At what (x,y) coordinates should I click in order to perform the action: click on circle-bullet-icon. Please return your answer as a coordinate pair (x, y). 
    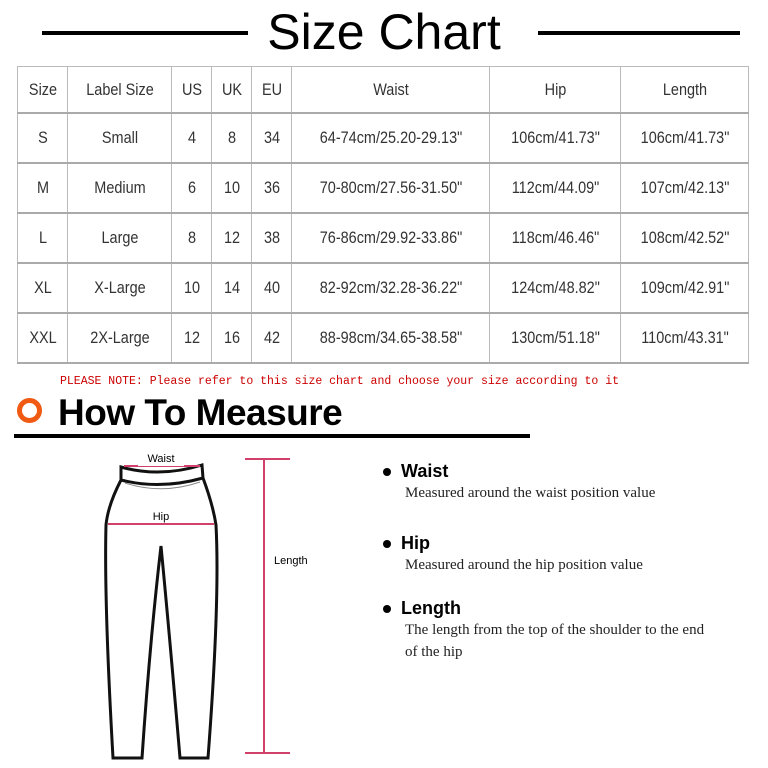
    Looking at the image, I should click on (29, 410).